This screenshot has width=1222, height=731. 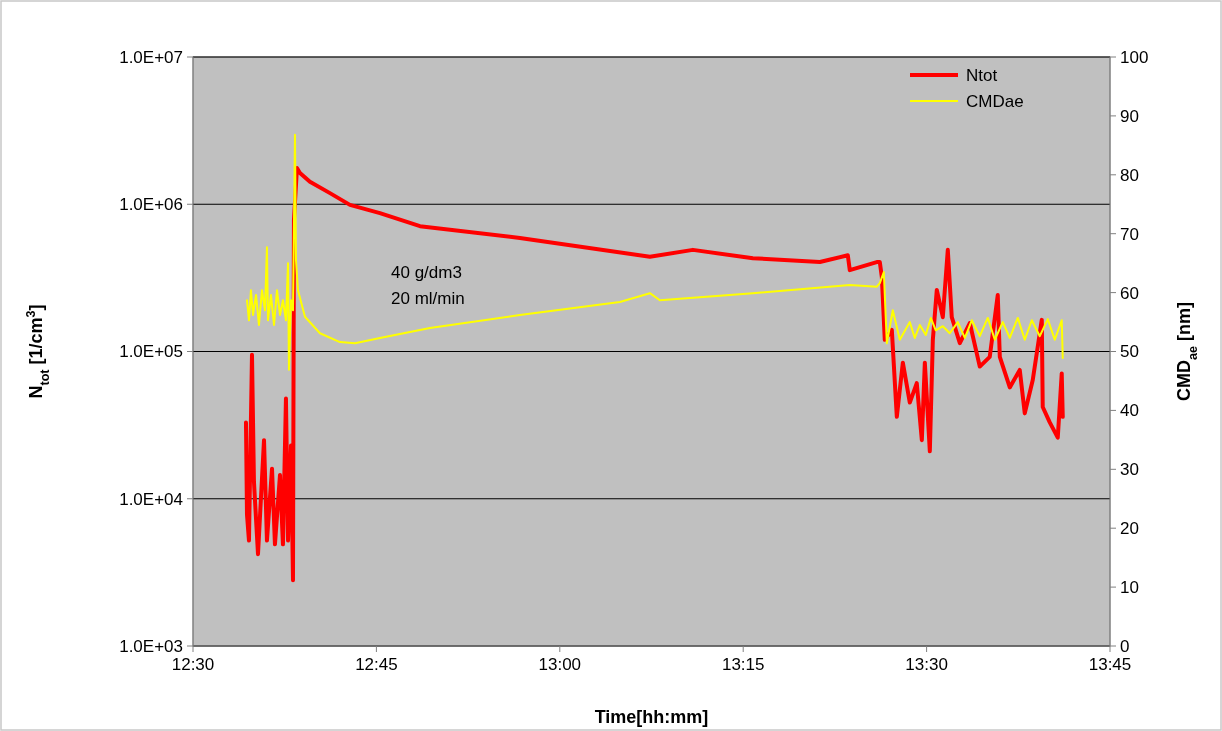 I want to click on y-tick-label: 1.0E+04, so click(x=151, y=499).